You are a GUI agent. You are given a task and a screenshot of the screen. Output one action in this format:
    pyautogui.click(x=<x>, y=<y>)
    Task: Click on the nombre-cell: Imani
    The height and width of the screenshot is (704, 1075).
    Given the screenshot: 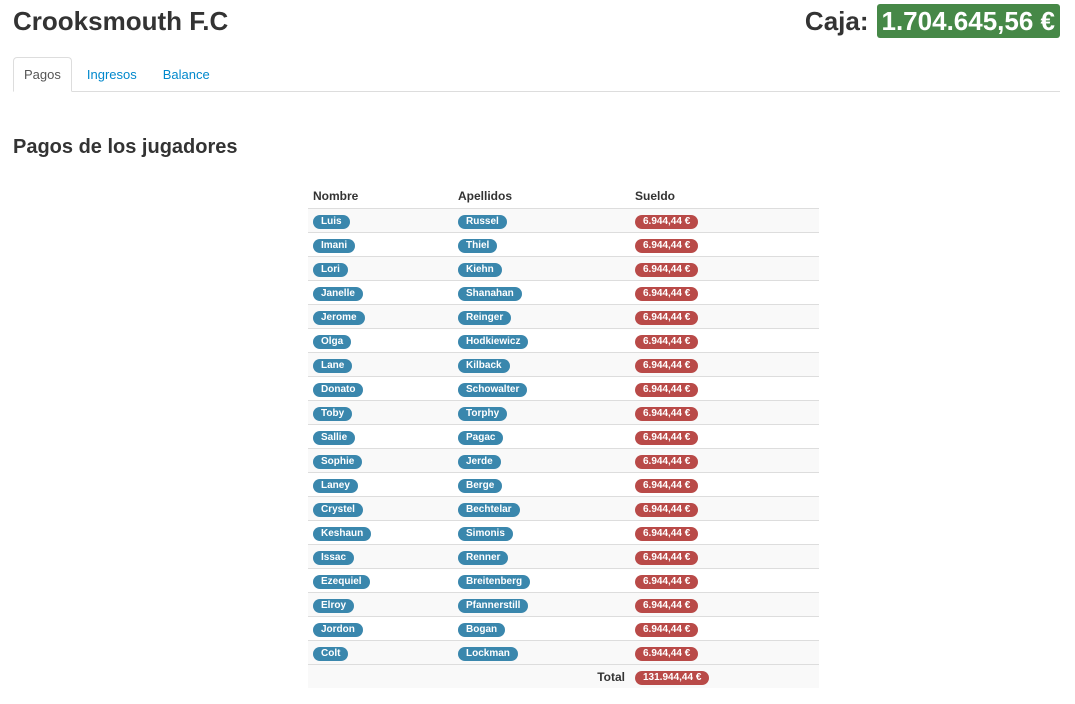 What is the action you would take?
    pyautogui.click(x=380, y=244)
    